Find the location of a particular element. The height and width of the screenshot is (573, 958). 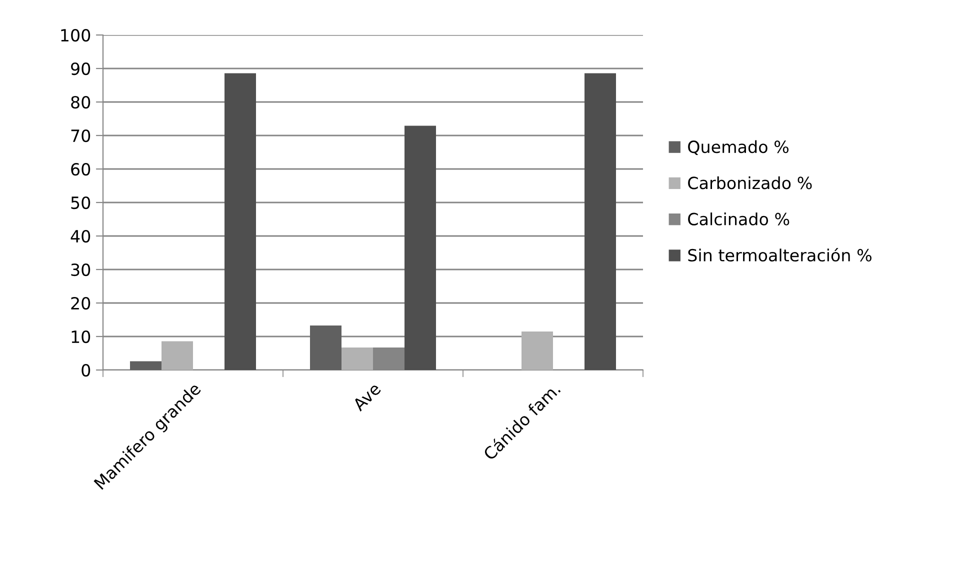

y-tick-label: 0 is located at coordinates (86, 370).